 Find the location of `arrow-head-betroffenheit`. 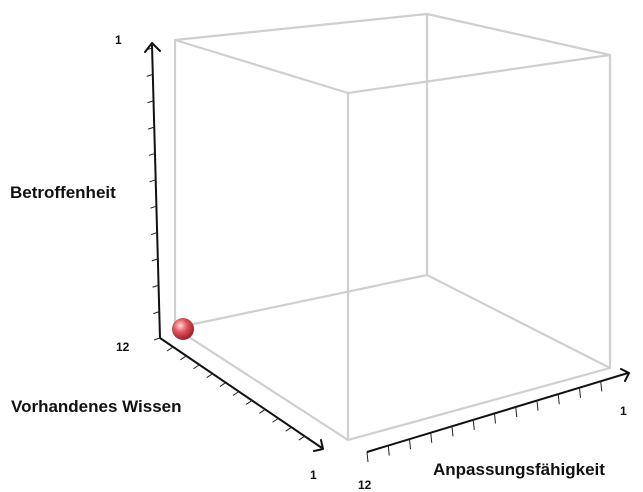

arrow-head-betroffenheit is located at coordinates (152, 47).